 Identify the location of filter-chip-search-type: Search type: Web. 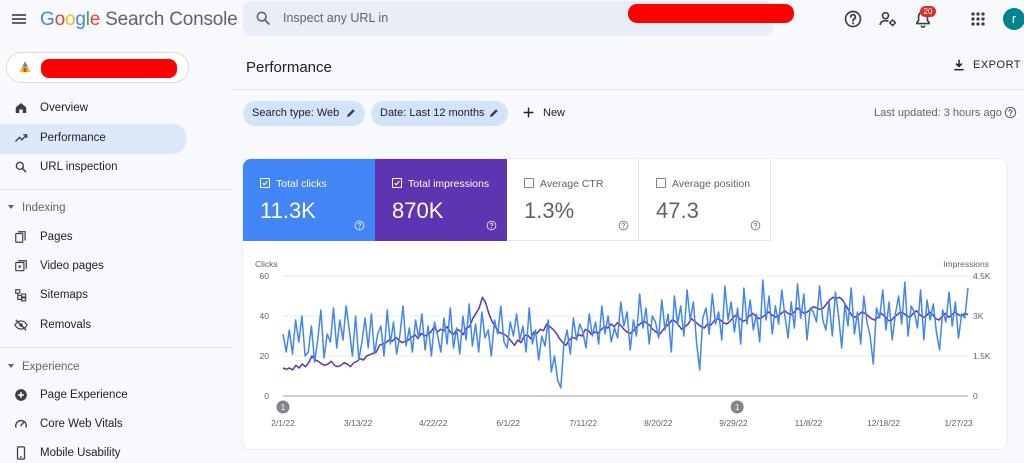
(304, 113).